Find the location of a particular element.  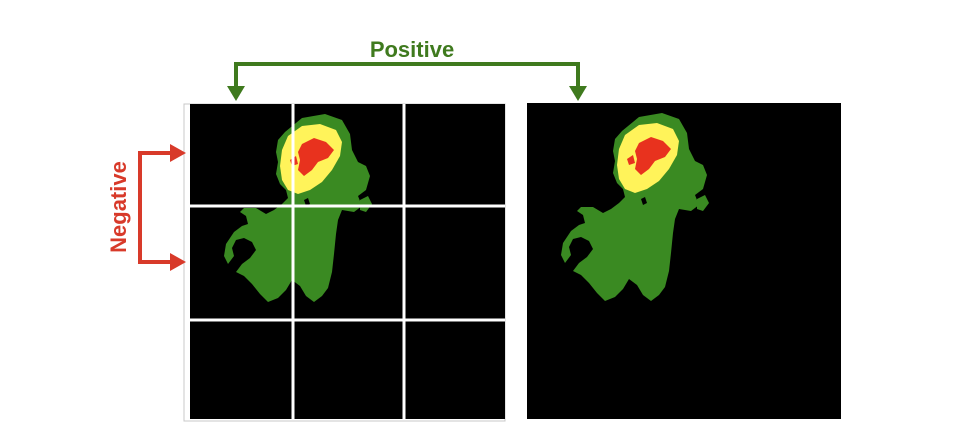

negative-arrowhead-bottom is located at coordinates (178, 262).